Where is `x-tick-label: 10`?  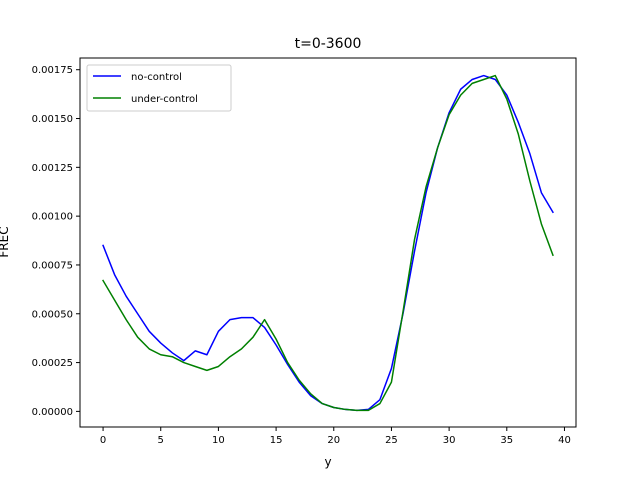
x-tick-label: 10 is located at coordinates (218, 440).